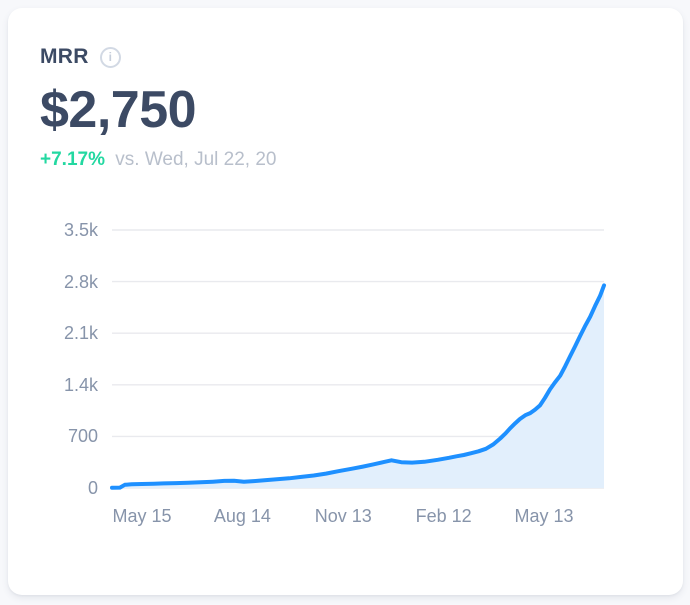 Image resolution: width=690 pixels, height=605 pixels. I want to click on y-tick-label: 3.5k, so click(80, 230).